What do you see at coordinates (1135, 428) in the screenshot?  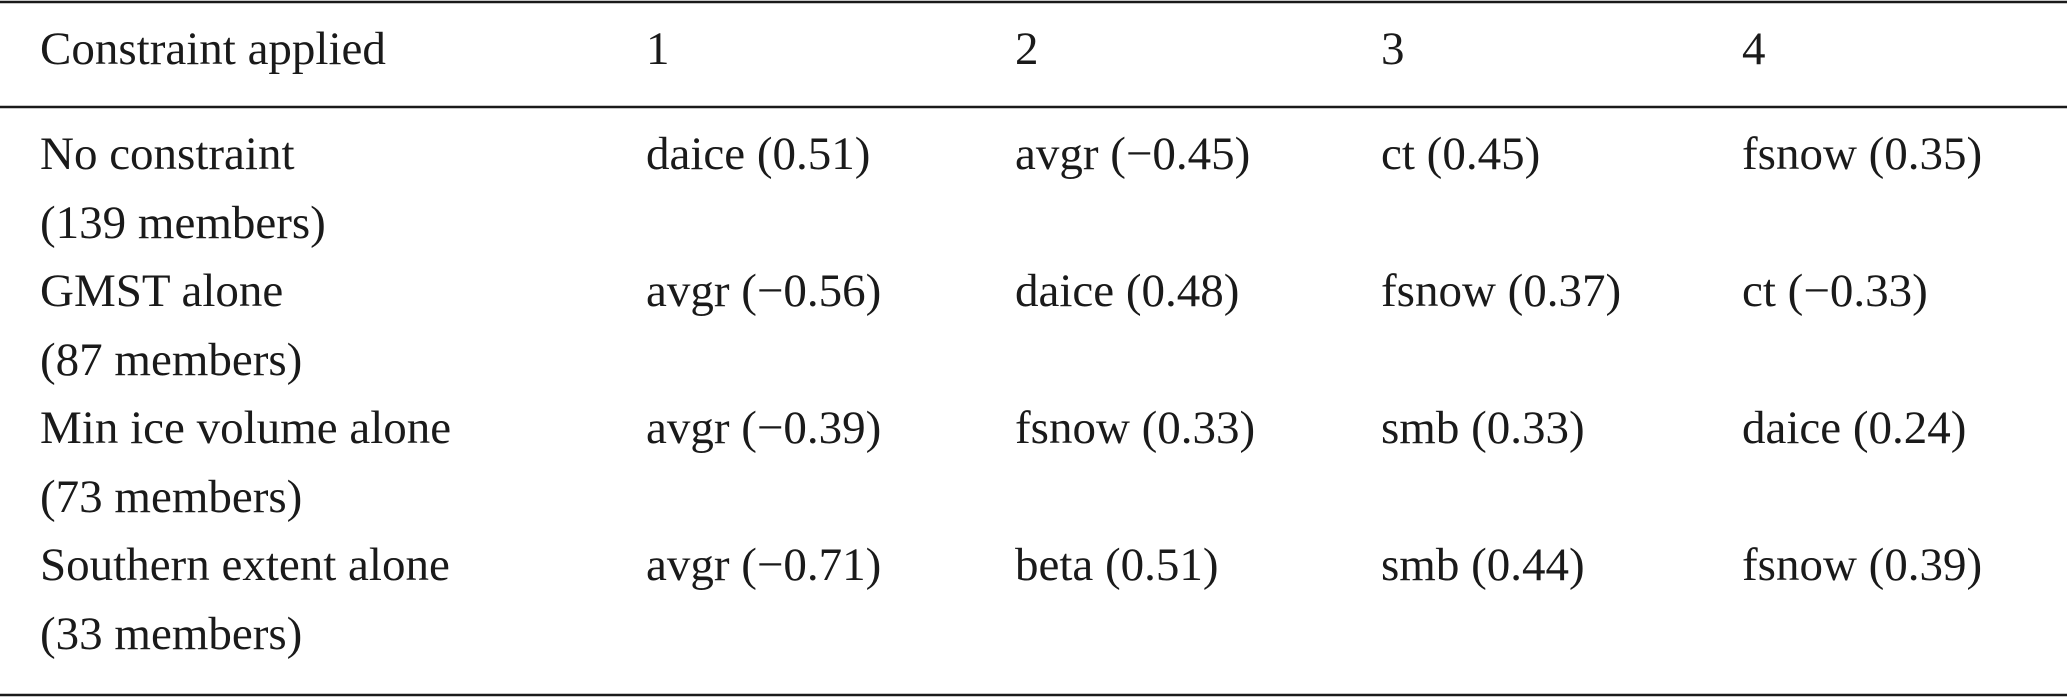 I see `table-cell: fsnow (0.33)` at bounding box center [1135, 428].